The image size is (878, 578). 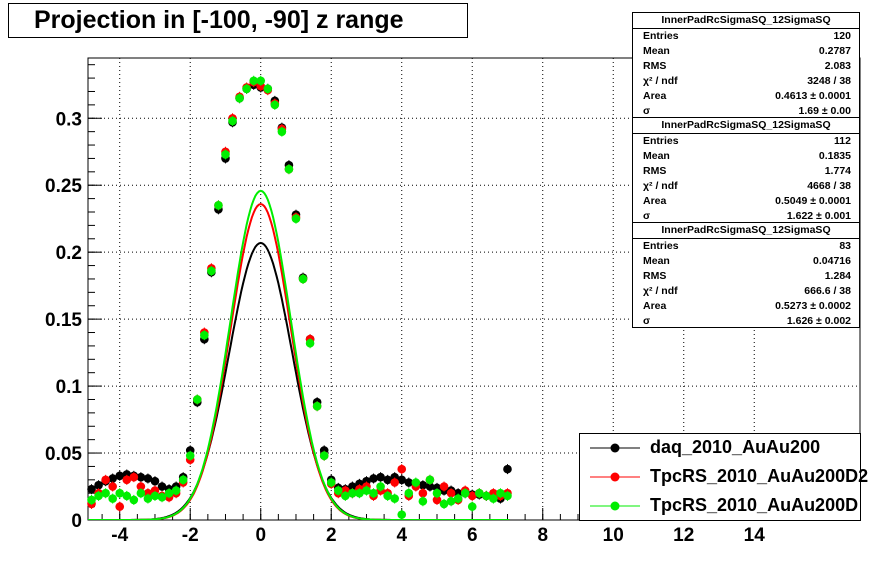 I want to click on x-tick-label: 4, so click(x=401, y=535).